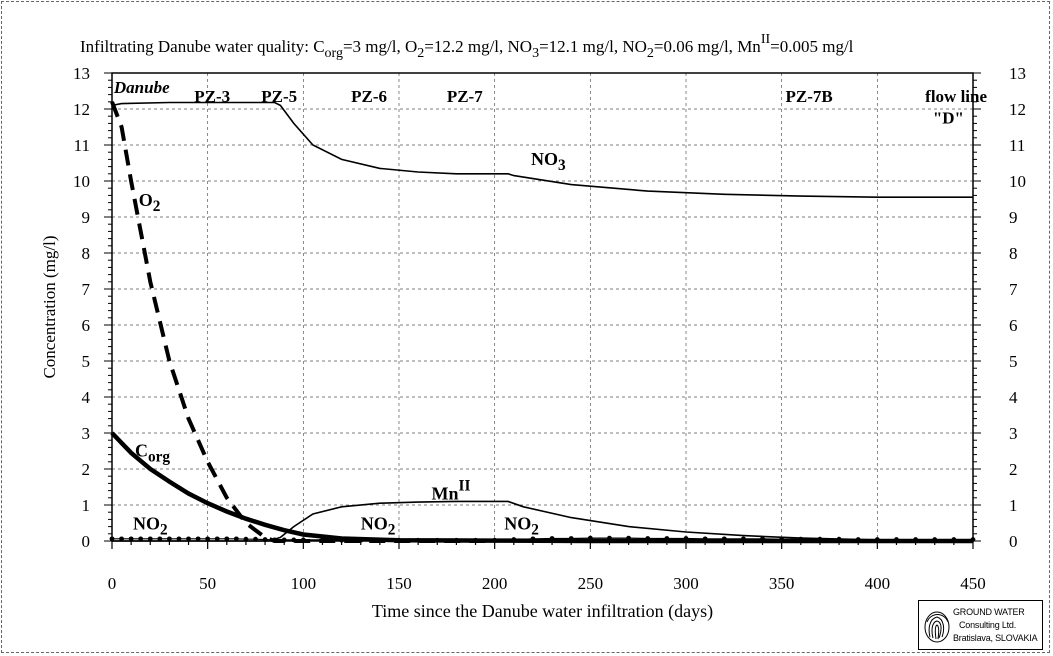 This screenshot has height=656, width=1053. Describe the element at coordinates (1017, 109) in the screenshot. I see `y-tick-label-right: 12` at that location.